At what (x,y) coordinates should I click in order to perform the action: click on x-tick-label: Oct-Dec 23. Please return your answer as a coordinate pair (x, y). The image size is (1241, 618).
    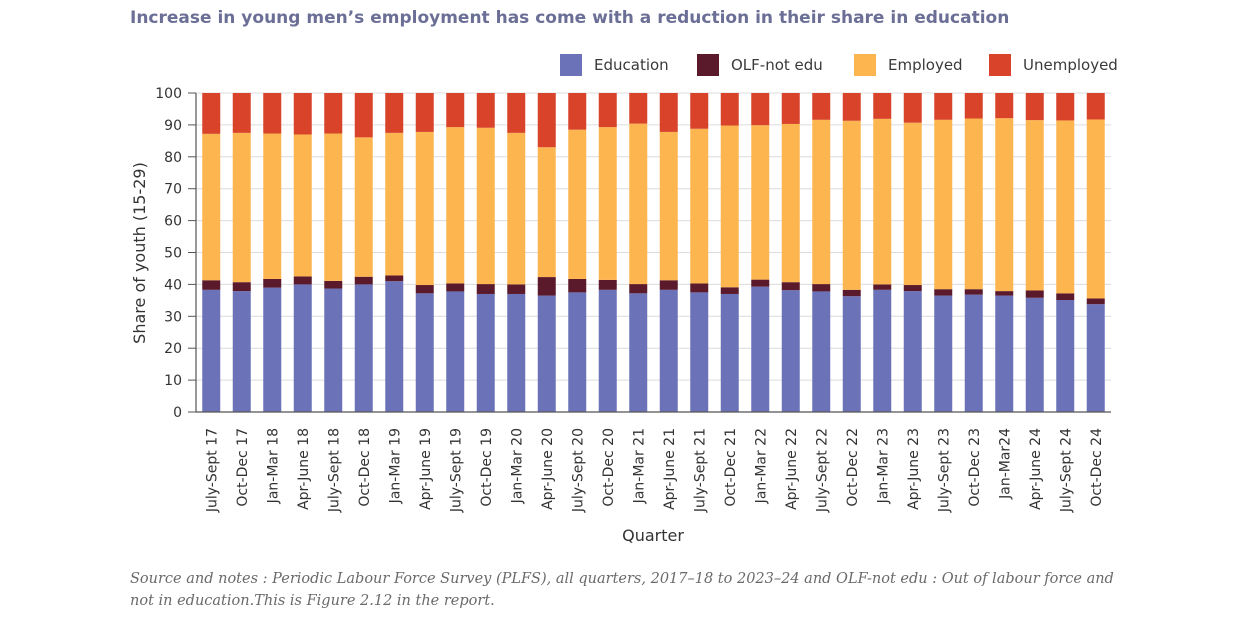
    Looking at the image, I should click on (975, 467).